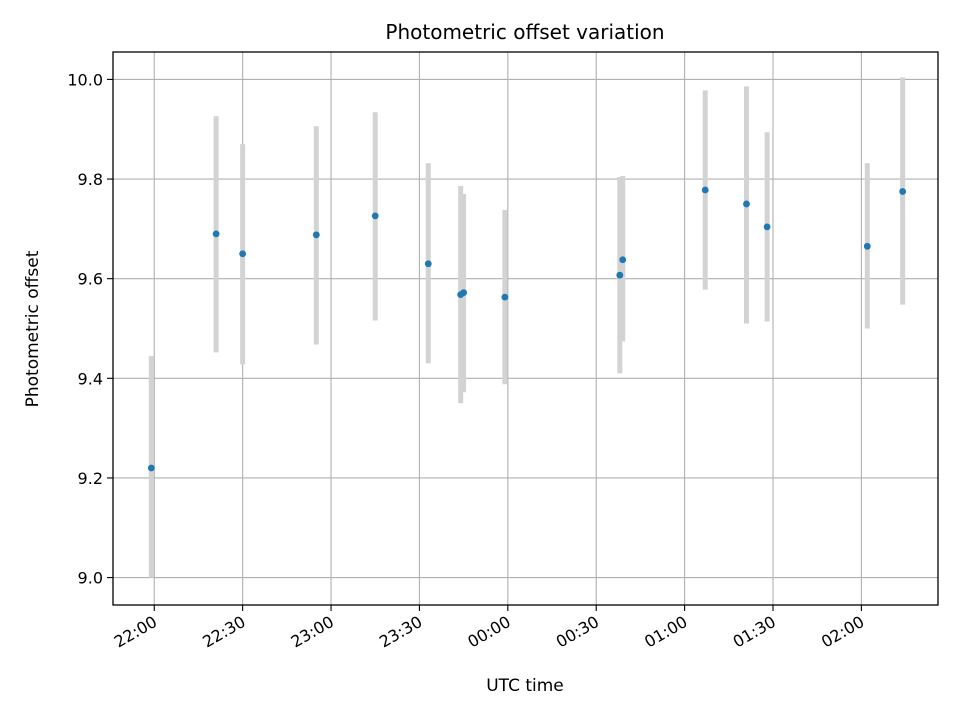 The height and width of the screenshot is (720, 960). I want to click on x-axis-label: UTC time, so click(525, 686).